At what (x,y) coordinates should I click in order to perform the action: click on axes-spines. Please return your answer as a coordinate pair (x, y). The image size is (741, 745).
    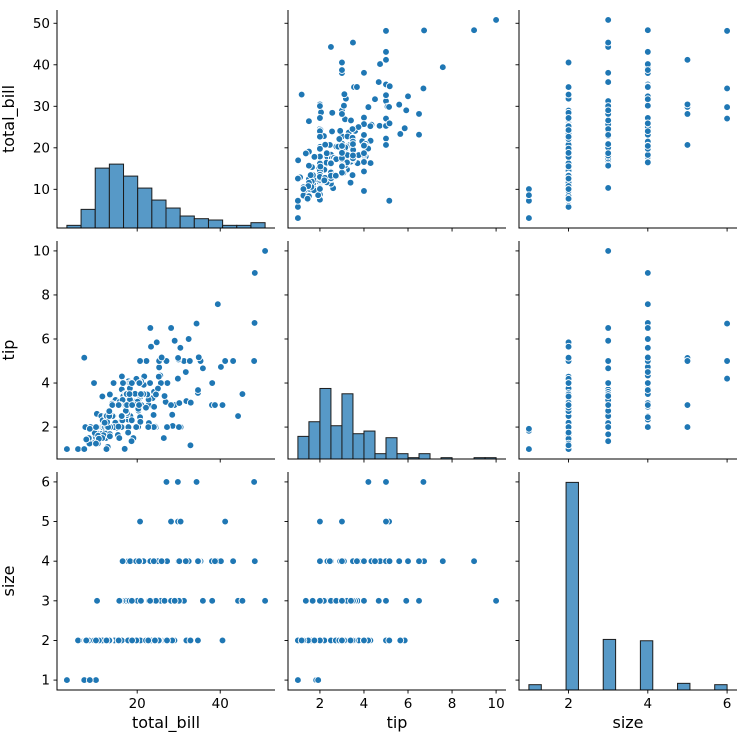
    Looking at the image, I should click on (627, 581).